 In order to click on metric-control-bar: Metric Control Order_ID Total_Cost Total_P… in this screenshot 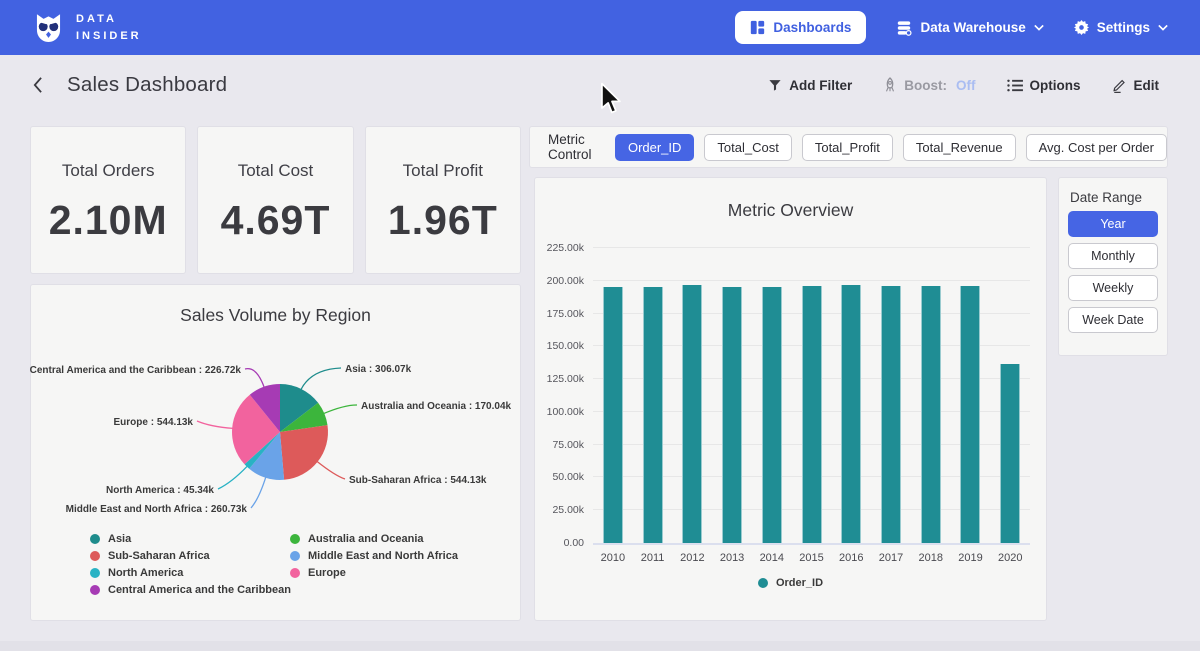, I will do `click(848, 147)`.